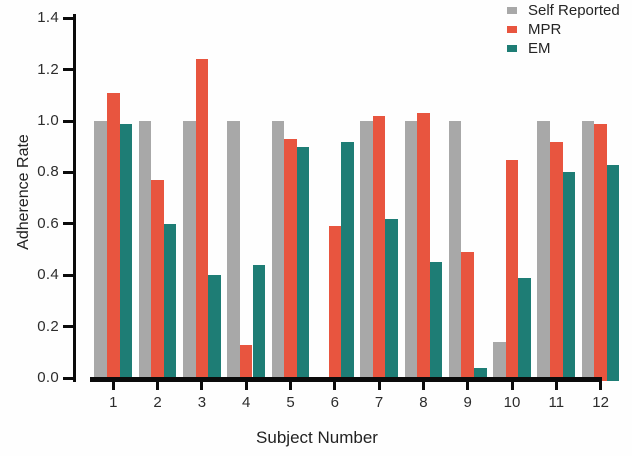 The height and width of the screenshot is (456, 632). What do you see at coordinates (48, 377) in the screenshot?
I see `y-tick-label-0.0: 0.0` at bounding box center [48, 377].